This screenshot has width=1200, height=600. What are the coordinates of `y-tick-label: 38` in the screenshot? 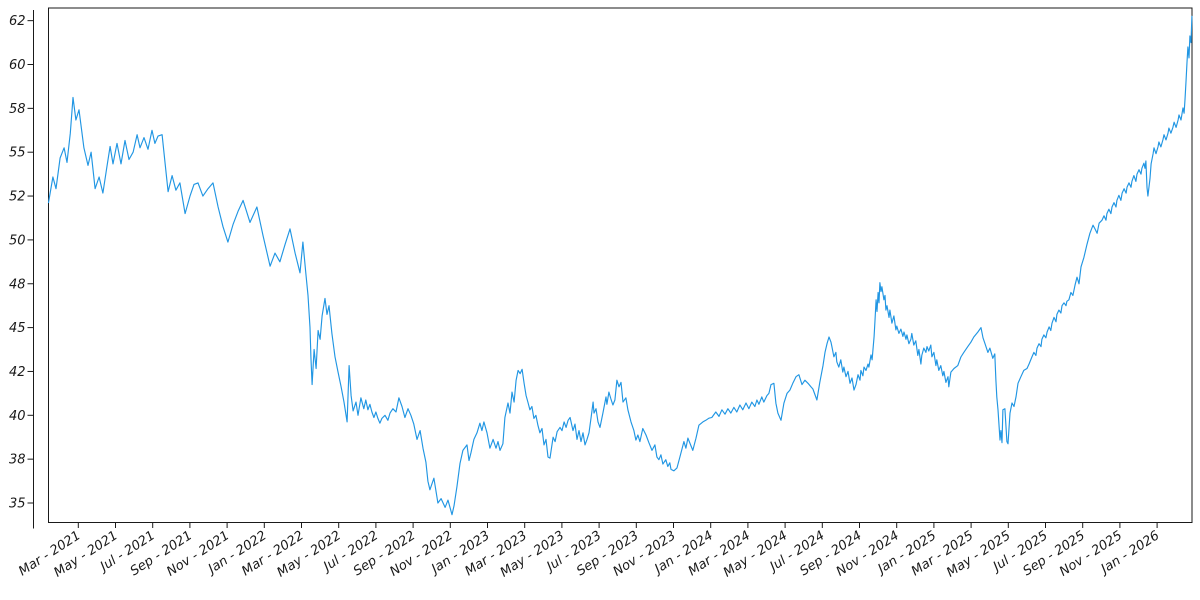 It's located at (17, 460).